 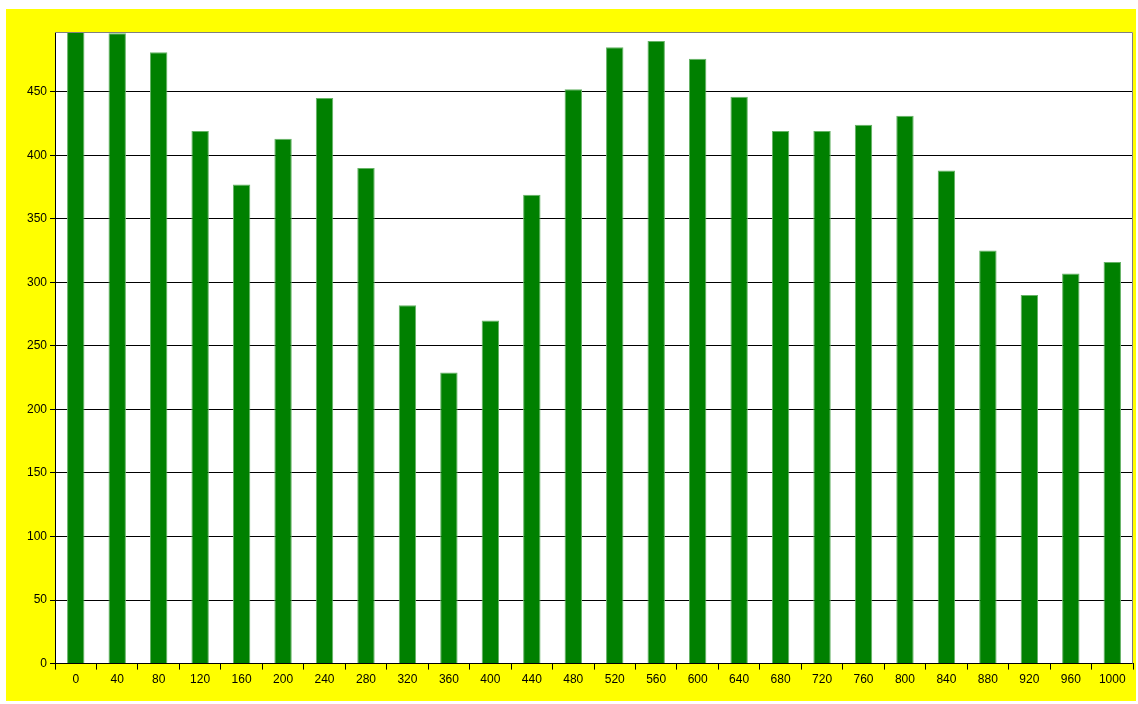 I want to click on y-tick-label: 250, so click(x=37, y=345).